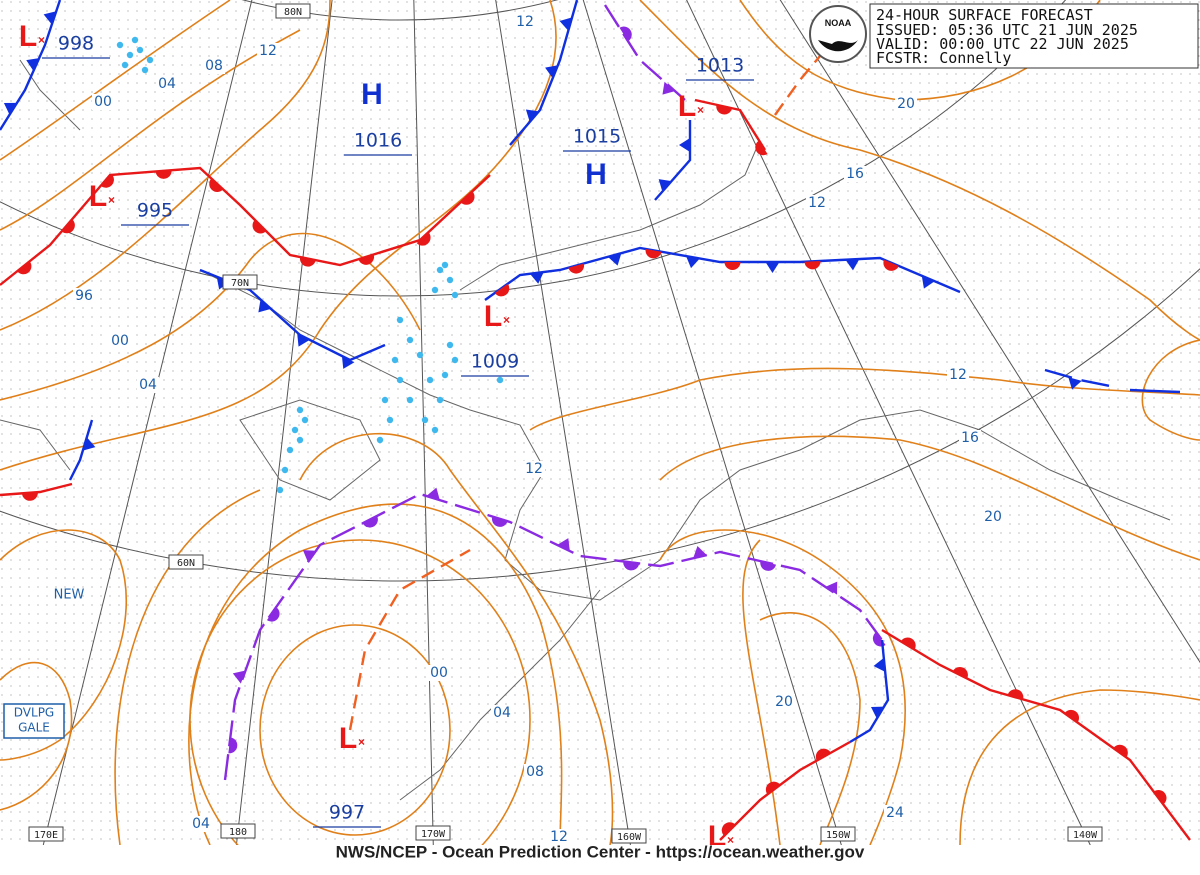 The image size is (1200, 875). I want to click on warning-line: DVLPG, so click(34, 713).